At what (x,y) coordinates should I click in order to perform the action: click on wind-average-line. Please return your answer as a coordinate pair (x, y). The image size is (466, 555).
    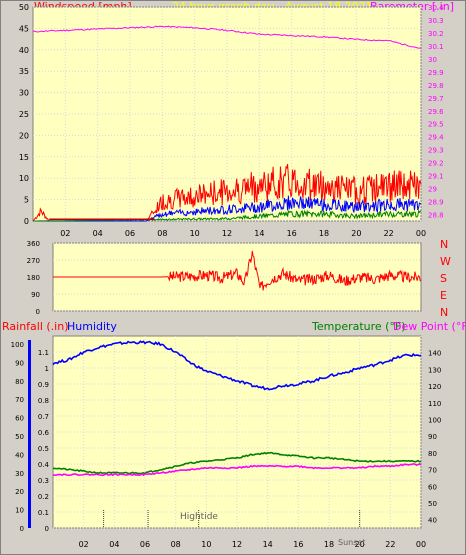
    Looking at the image, I should click on (227, 208).